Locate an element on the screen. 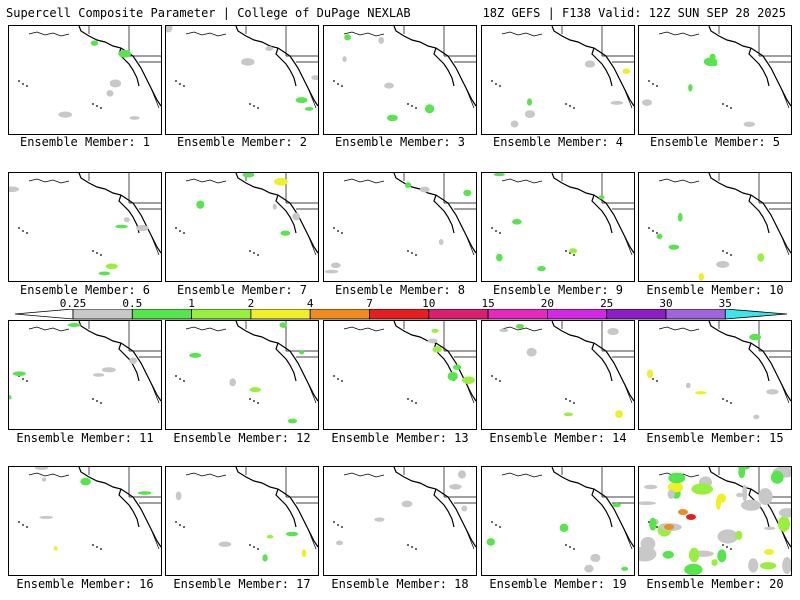 The height and width of the screenshot is (600, 800). map-canvas is located at coordinates (246, 372).